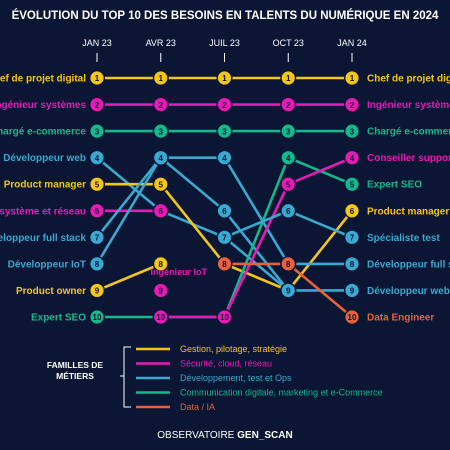 Image resolution: width=450 pixels, height=450 pixels. Describe the element at coordinates (265, 435) in the screenshot. I see `footer-brand-name: GEN_SCAN` at that location.